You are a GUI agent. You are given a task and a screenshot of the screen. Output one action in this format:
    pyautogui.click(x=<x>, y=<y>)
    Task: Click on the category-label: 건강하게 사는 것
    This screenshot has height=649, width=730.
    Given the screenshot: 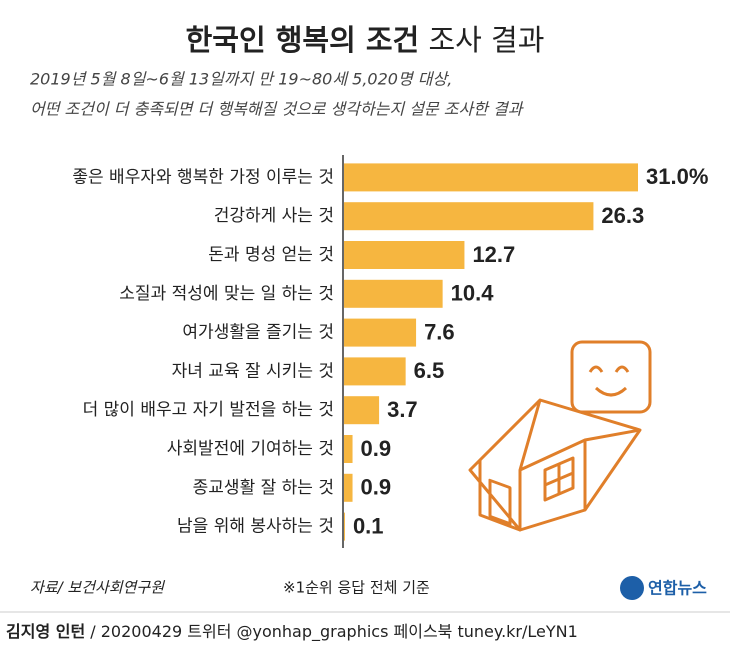 What is the action you would take?
    pyautogui.click(x=274, y=216)
    